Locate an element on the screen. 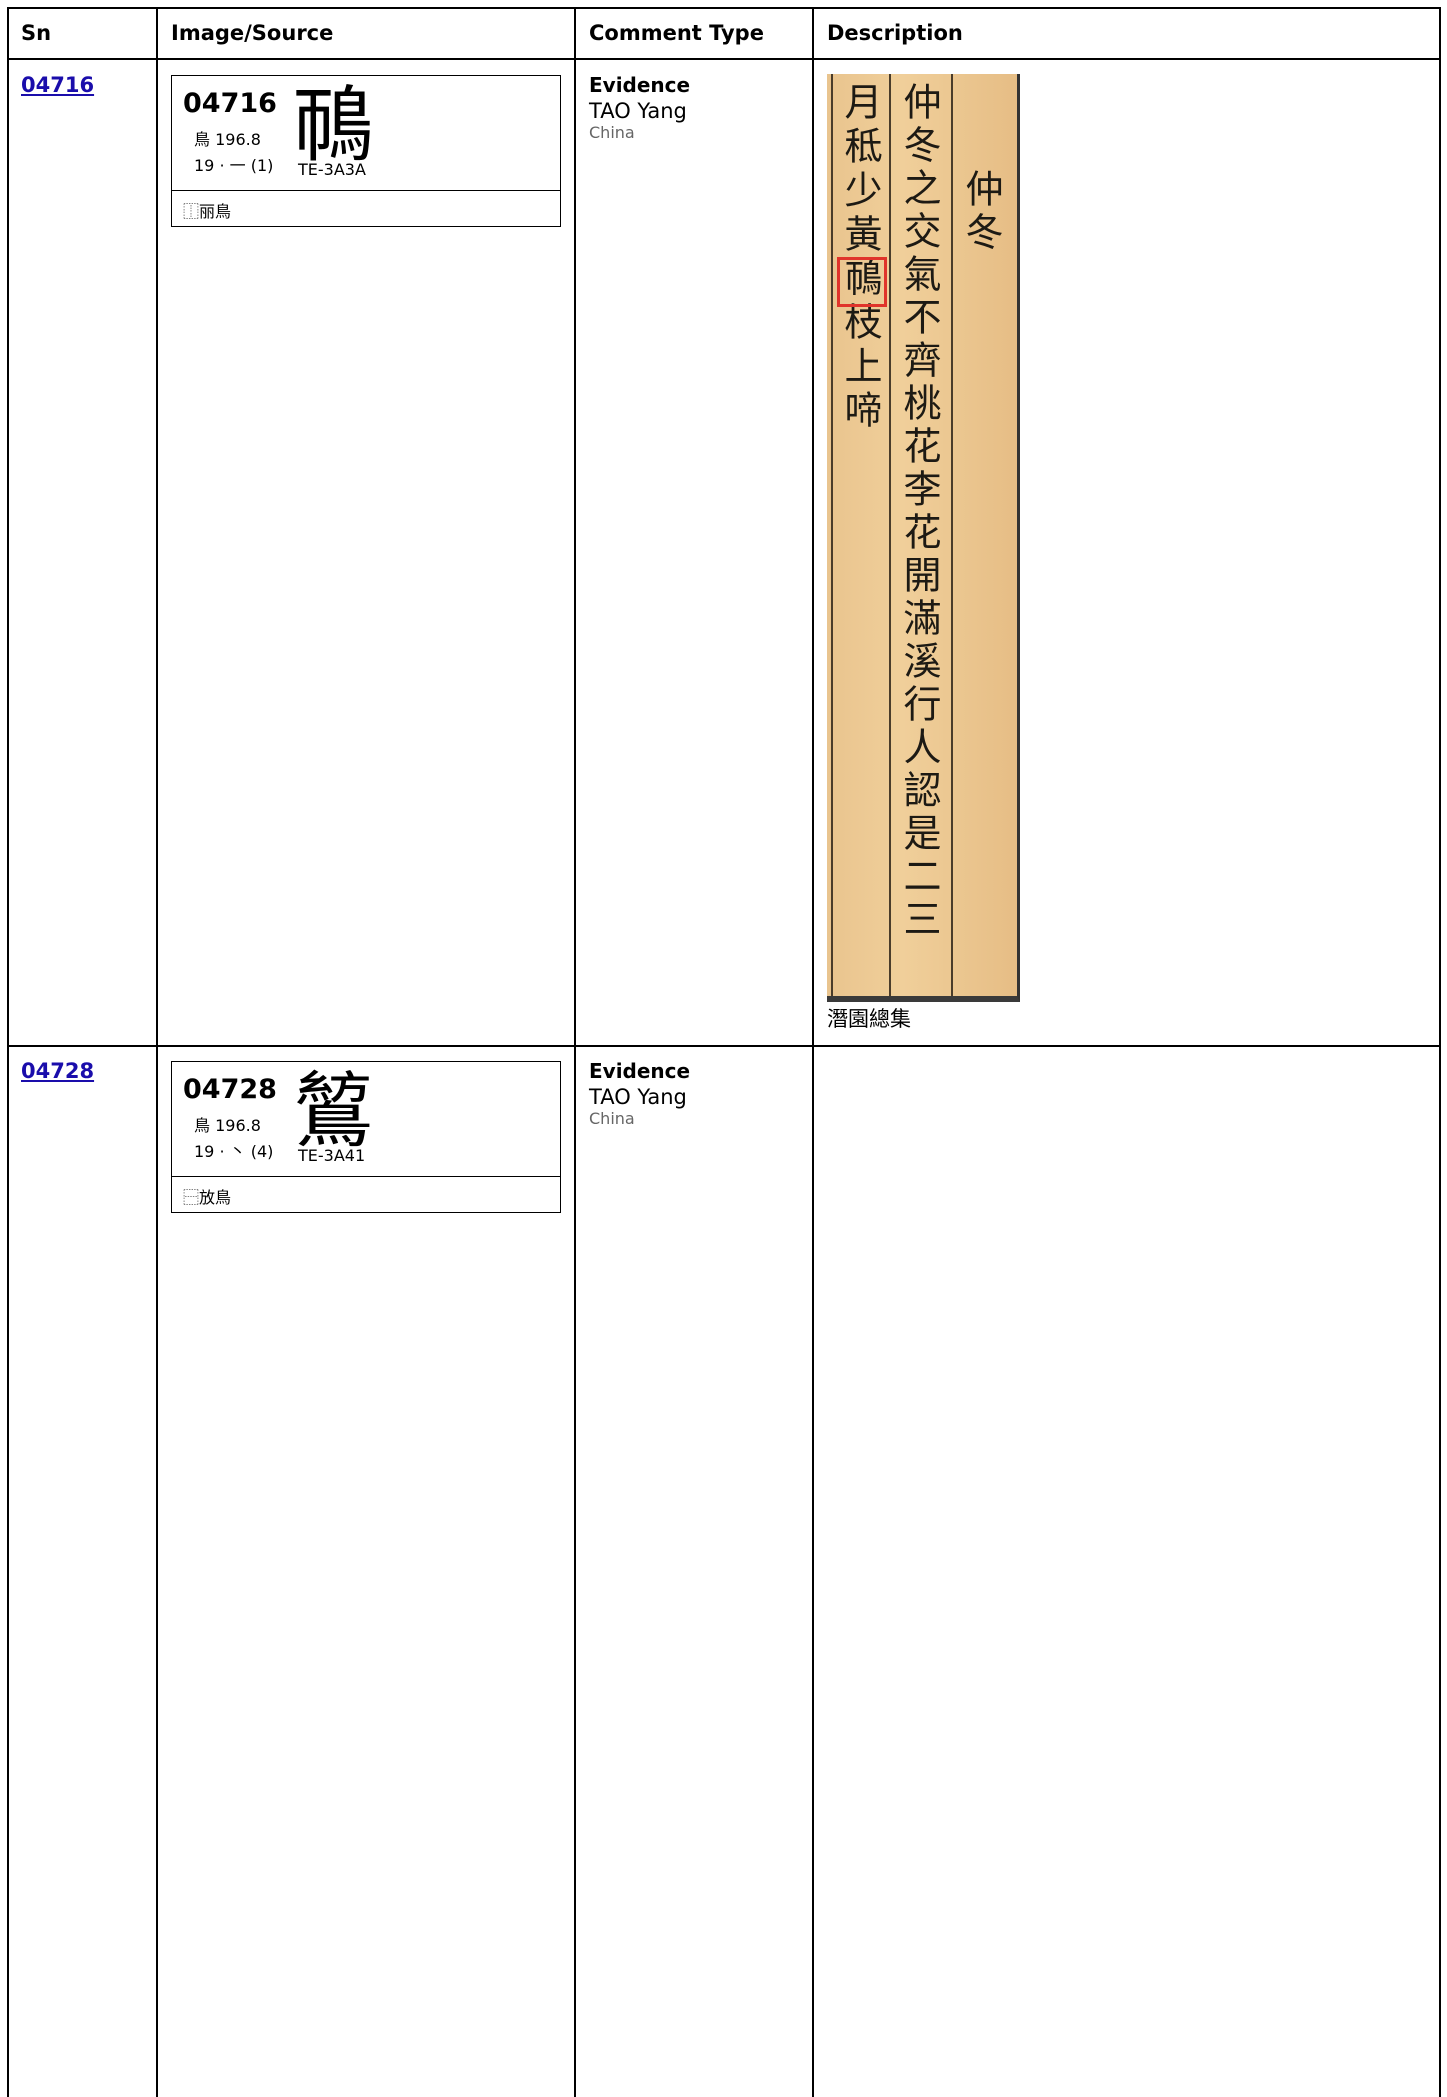  glyph-card: 04716 鳥 196.8 19 · 一 (1) 鳾 TE-3A3A ⿰丽鳥 is located at coordinates (366, 151).